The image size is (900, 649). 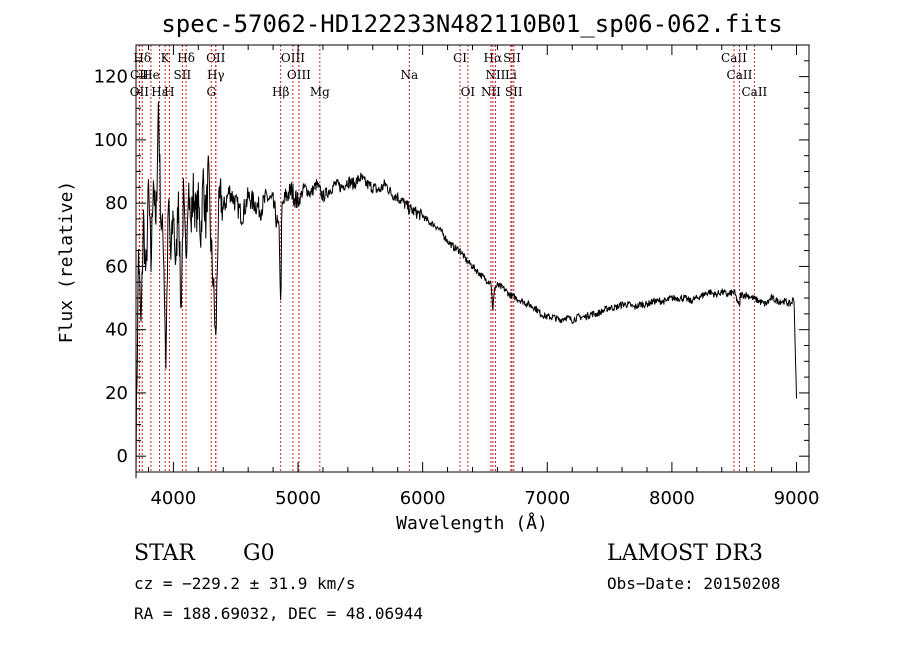 I want to click on y-tick-label-120: 120, so click(x=111, y=77).